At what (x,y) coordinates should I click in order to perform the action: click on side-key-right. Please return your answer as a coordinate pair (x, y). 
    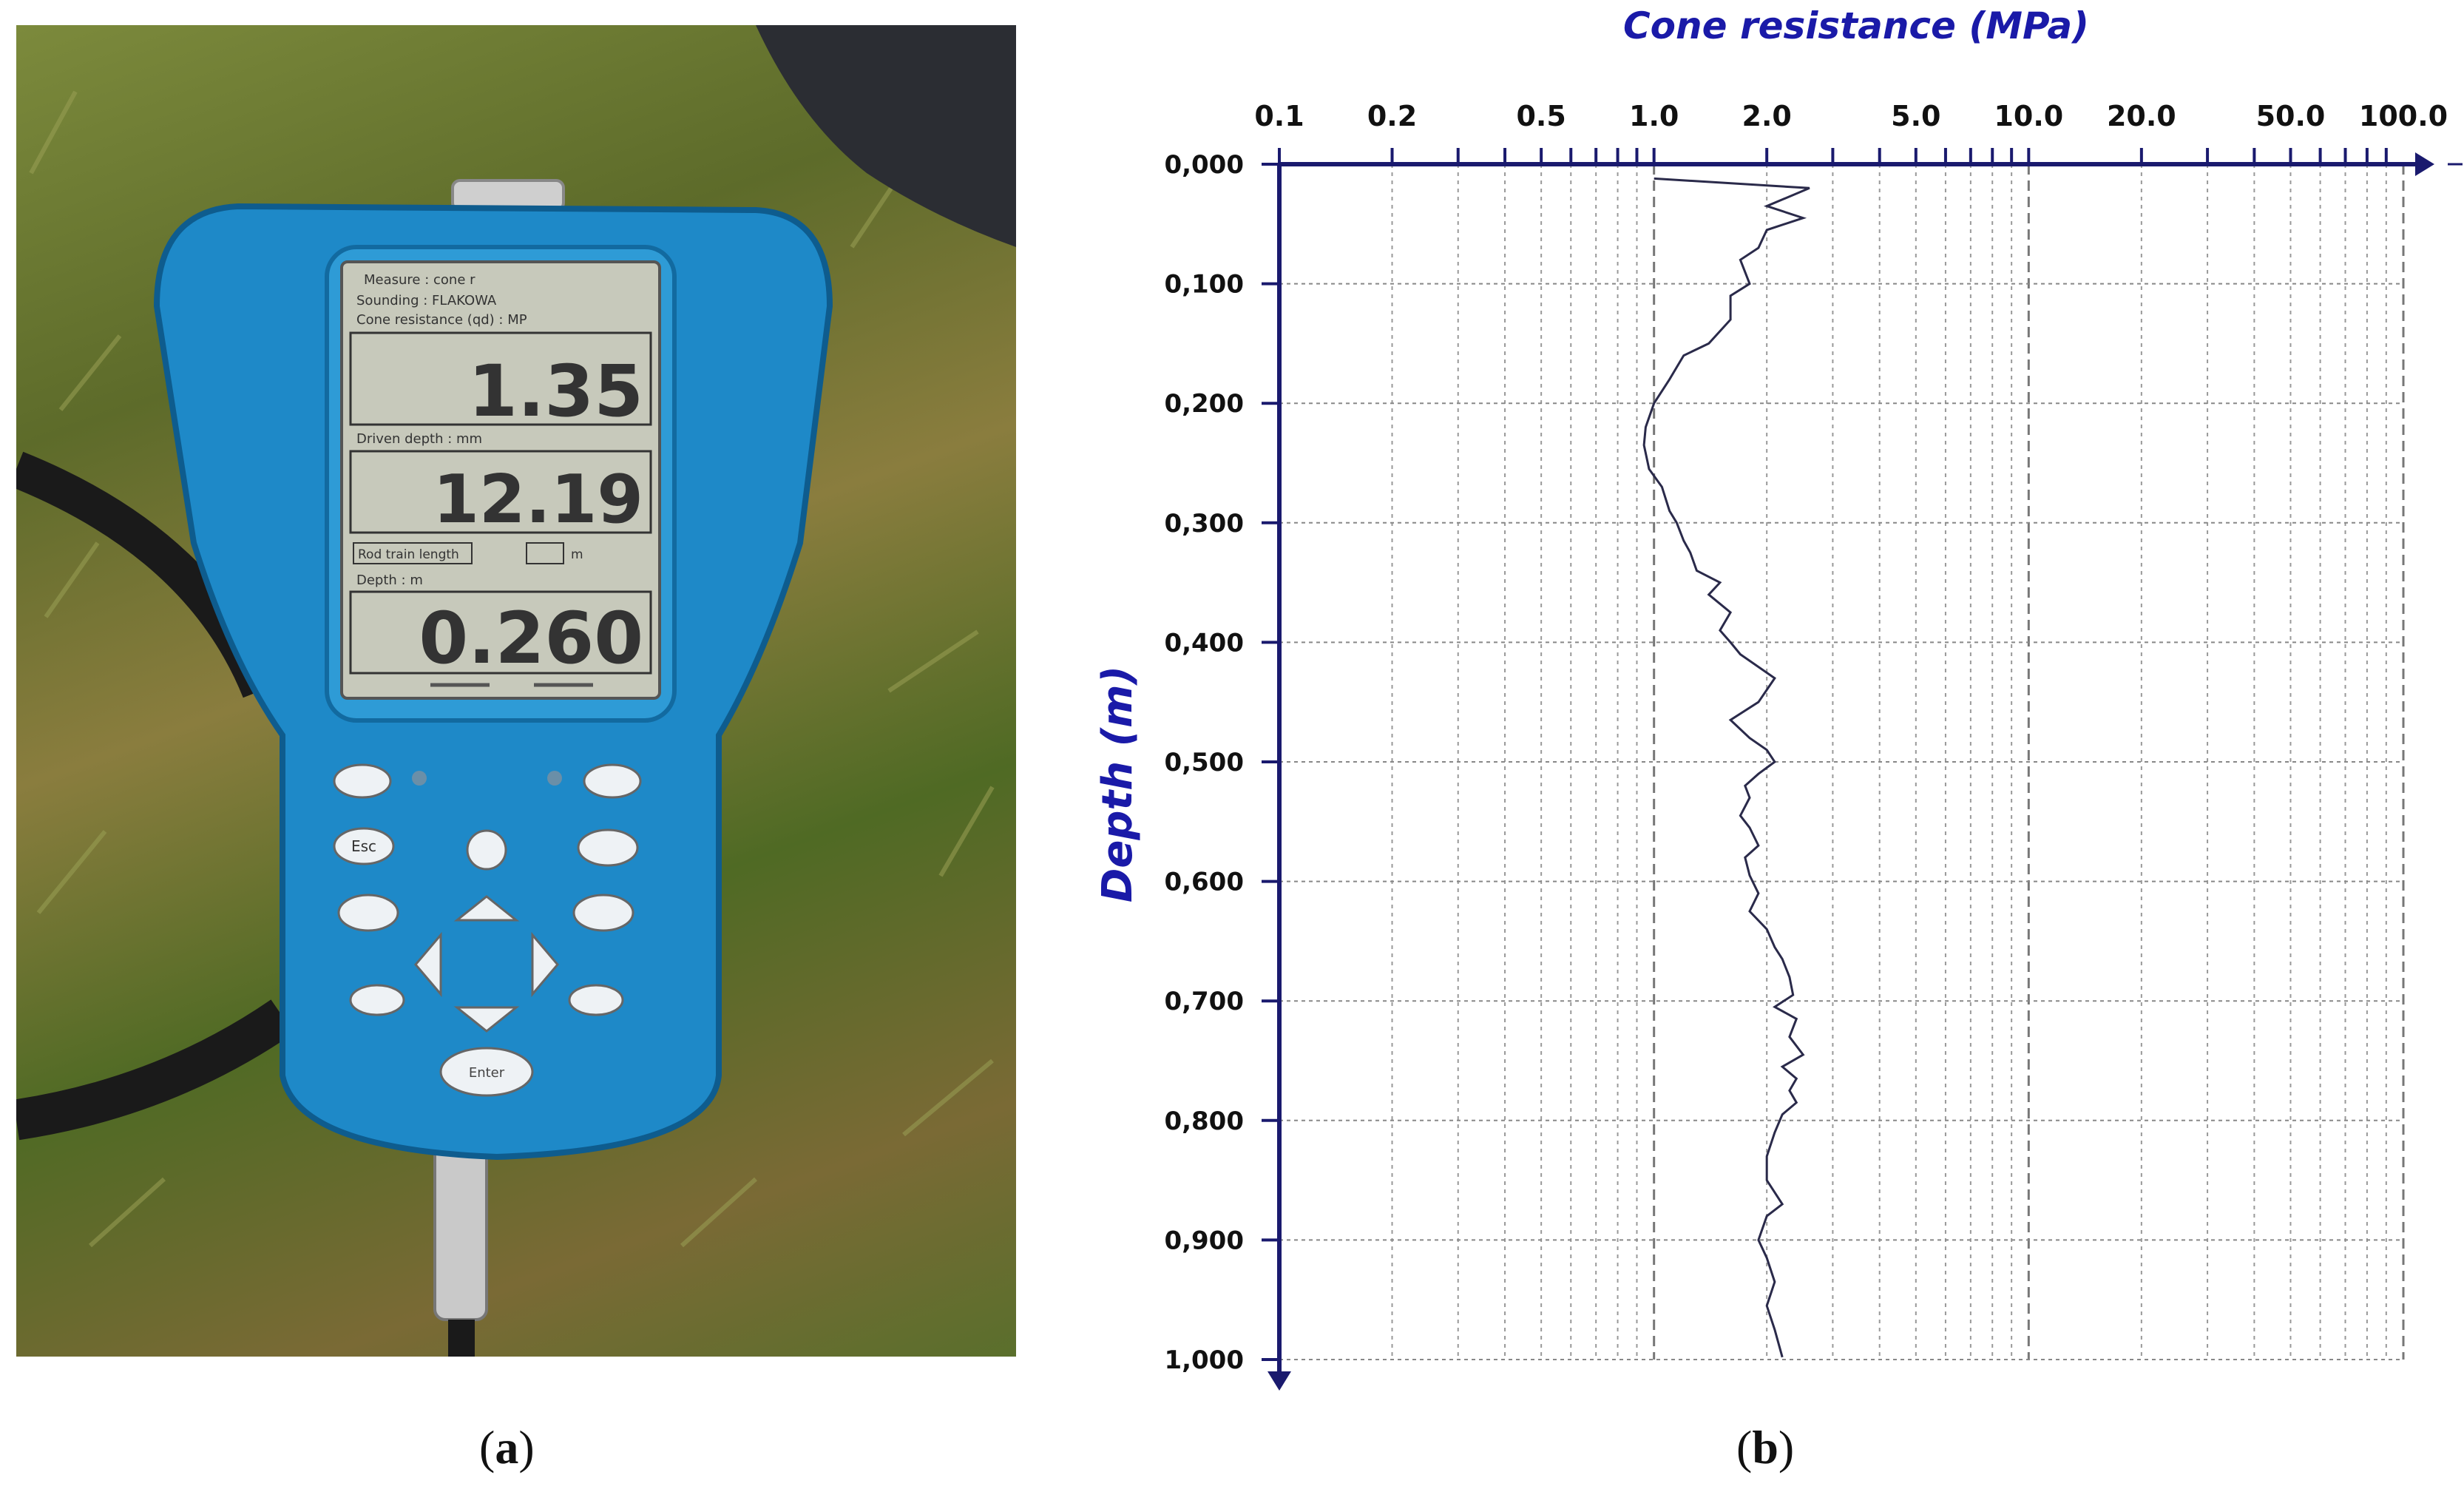
    Looking at the image, I should click on (603, 913).